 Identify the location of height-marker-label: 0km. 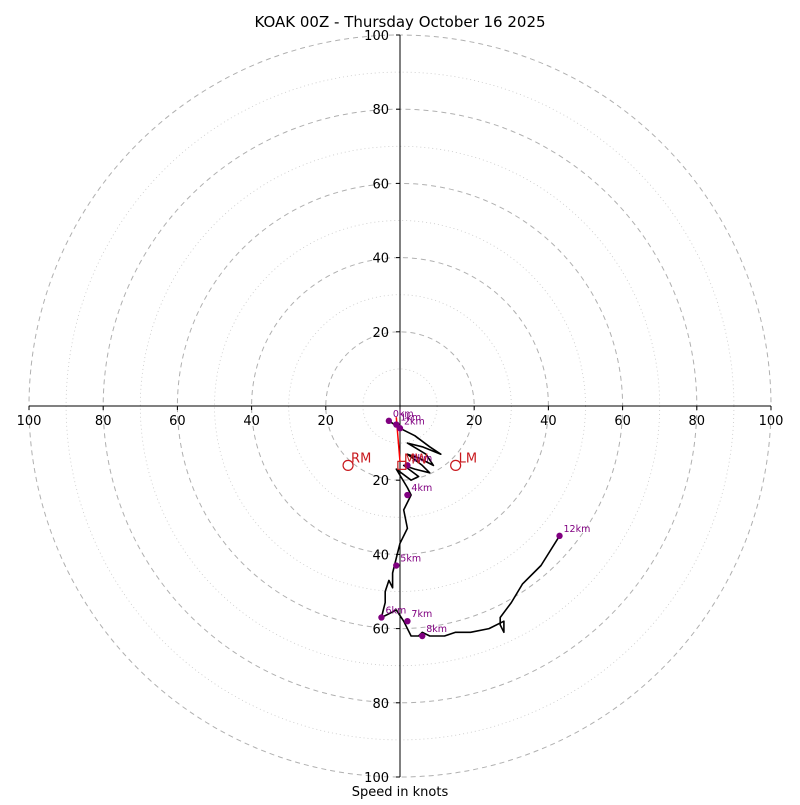
(403, 414).